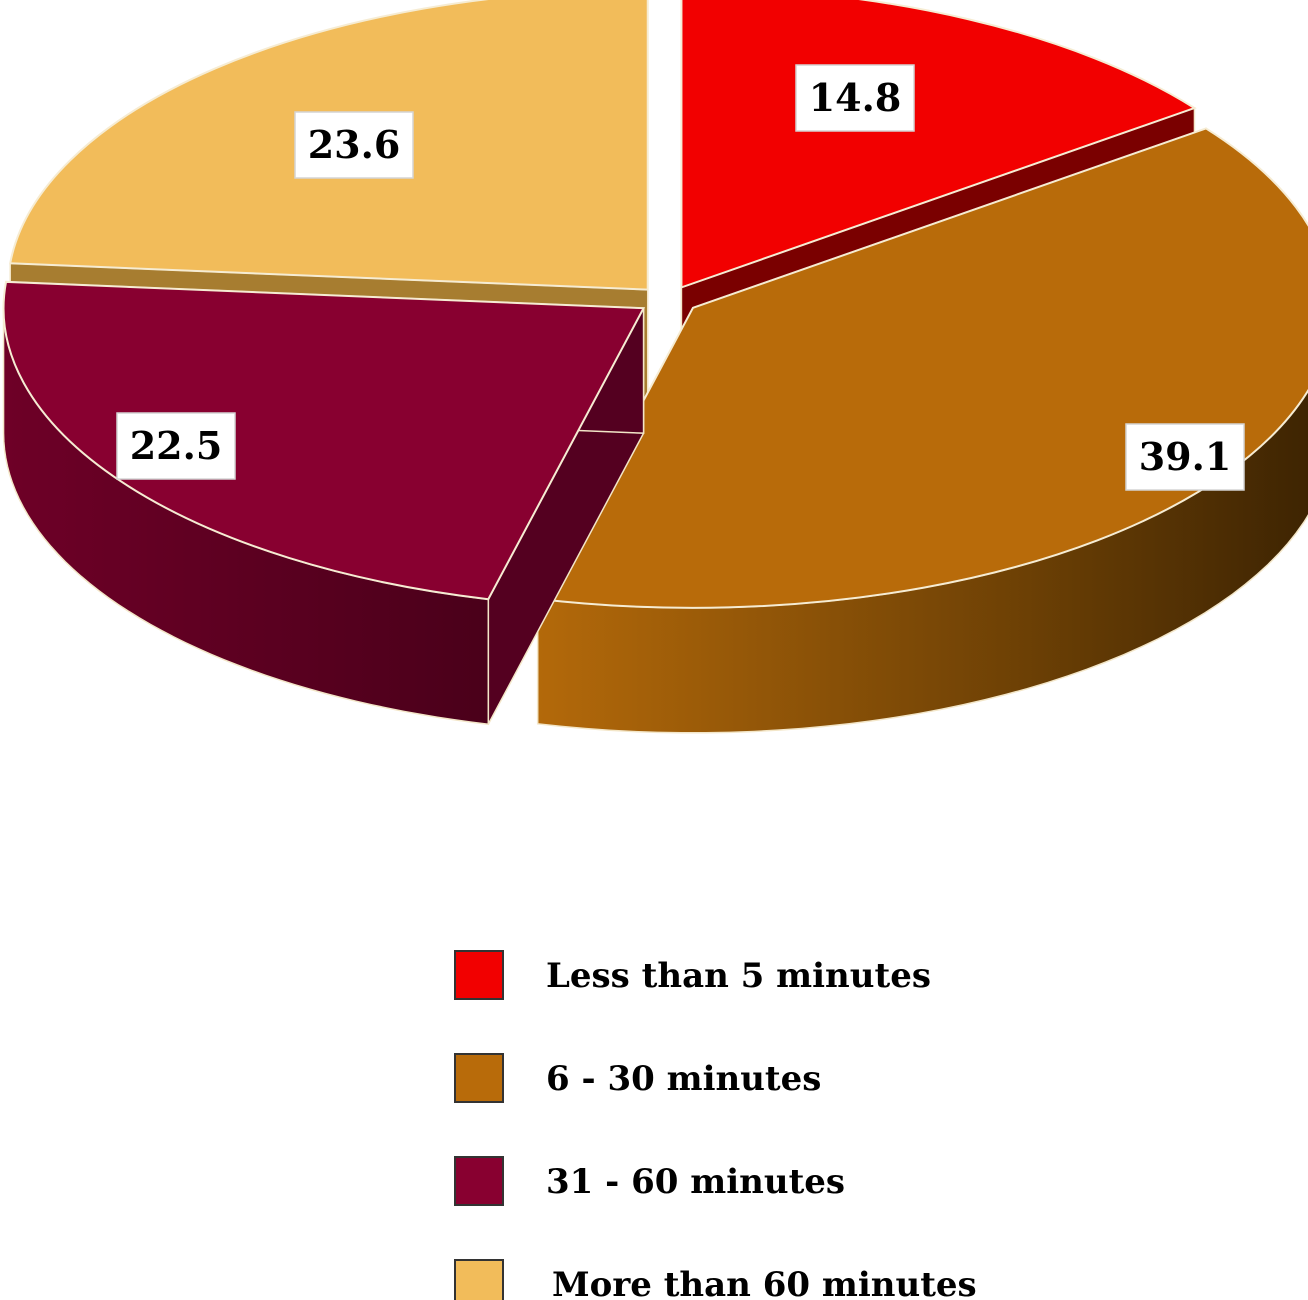 This screenshot has height=1300, width=1308. I want to click on data-label-1: 14.8, so click(855, 98).